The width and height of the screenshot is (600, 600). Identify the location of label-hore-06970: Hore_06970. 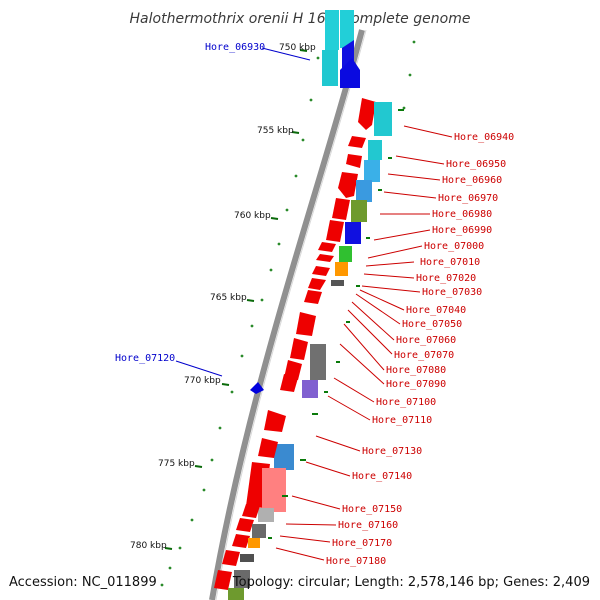
(468, 198).